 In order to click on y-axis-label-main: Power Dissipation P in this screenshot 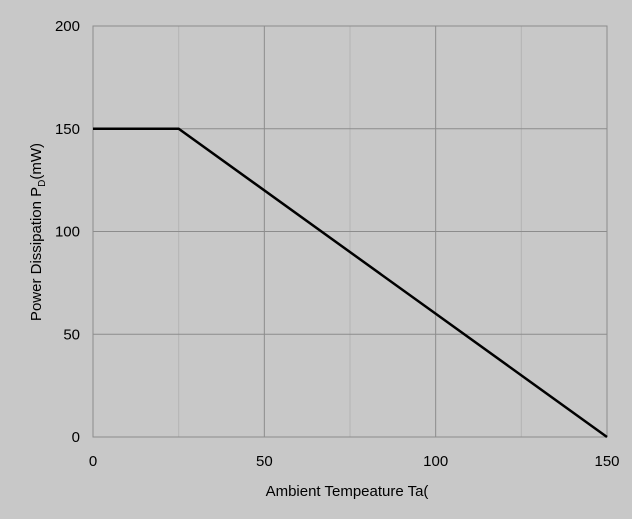, I will do `click(36, 254)`.